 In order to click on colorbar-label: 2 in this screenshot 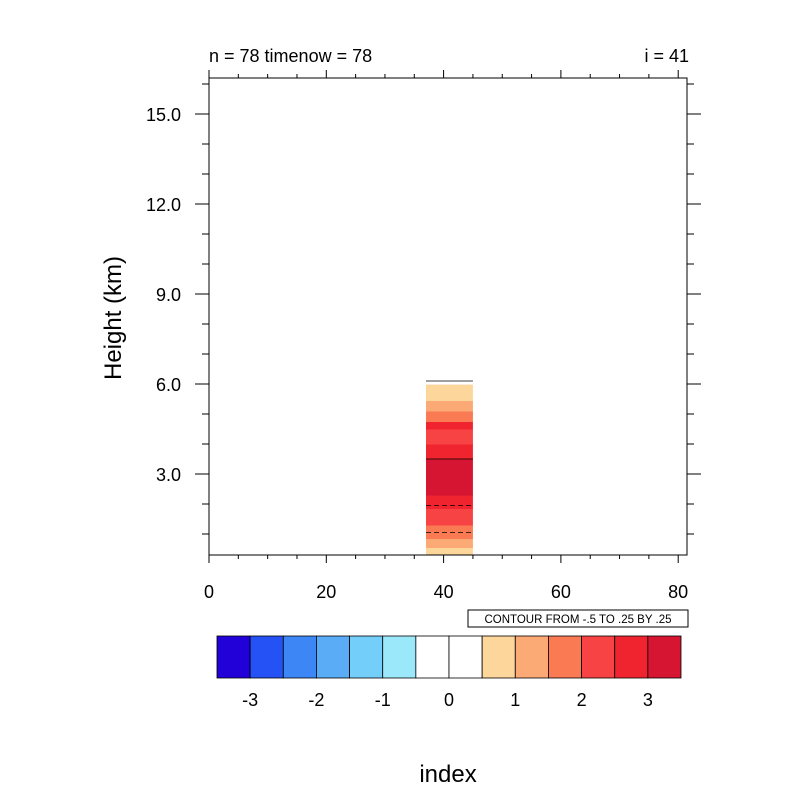, I will do `click(582, 700)`.